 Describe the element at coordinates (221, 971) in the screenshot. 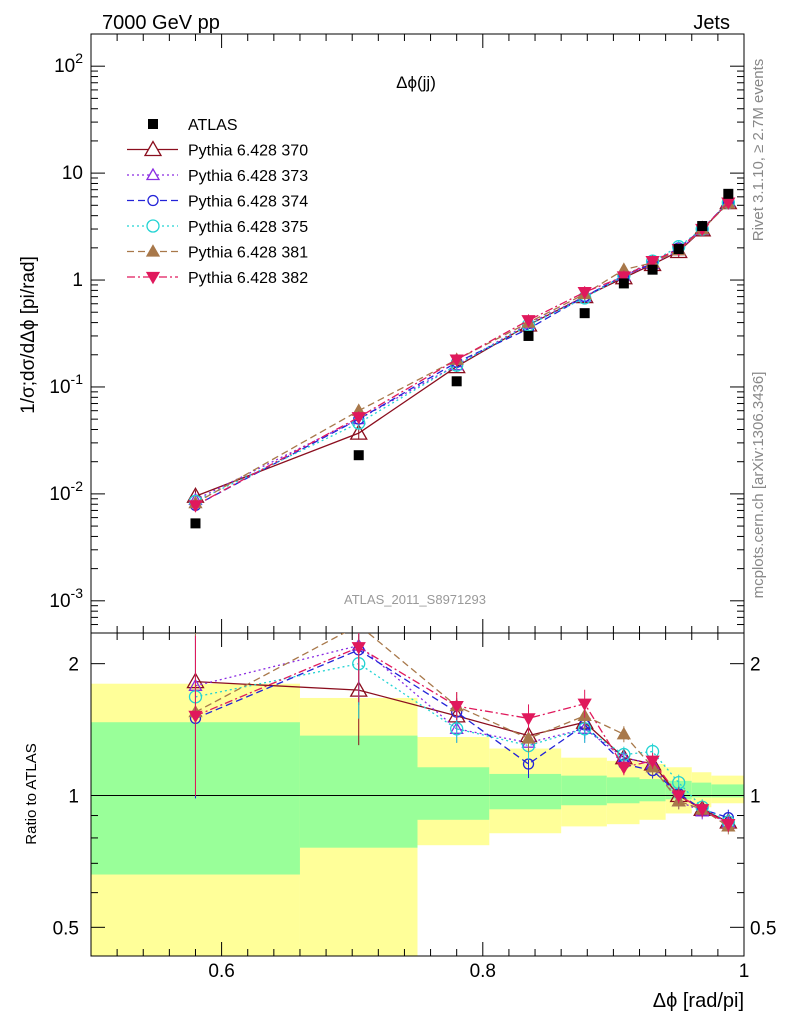

I see `x-tick-label: 0.6` at that location.